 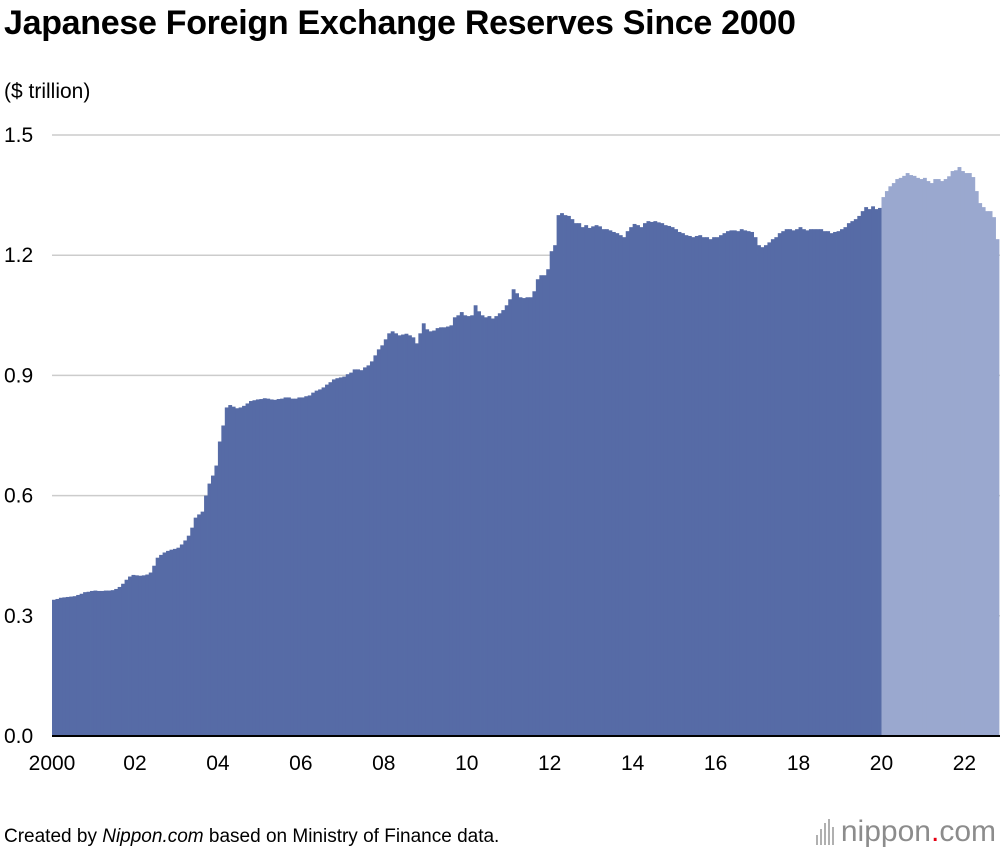 I want to click on x-tick-label: 18, so click(x=798, y=763).